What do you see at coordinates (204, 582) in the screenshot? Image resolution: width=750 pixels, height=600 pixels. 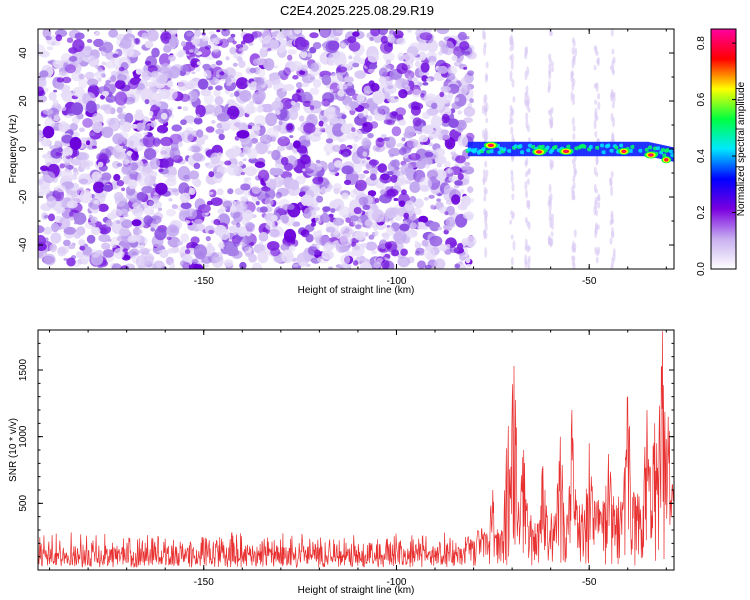 I see `x-tick-label: -150` at bounding box center [204, 582].